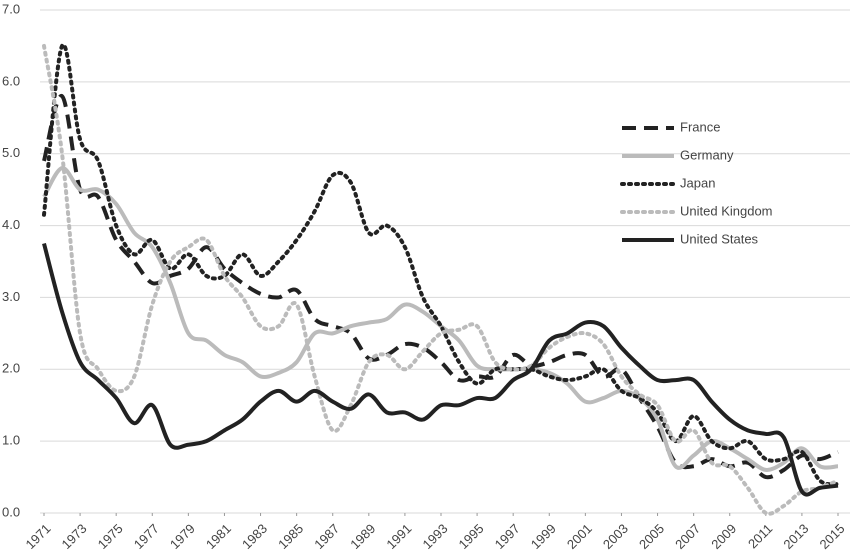 The width and height of the screenshot is (850, 560). What do you see at coordinates (11, 152) in the screenshot?
I see `y-tick-label: 5.0` at bounding box center [11, 152].